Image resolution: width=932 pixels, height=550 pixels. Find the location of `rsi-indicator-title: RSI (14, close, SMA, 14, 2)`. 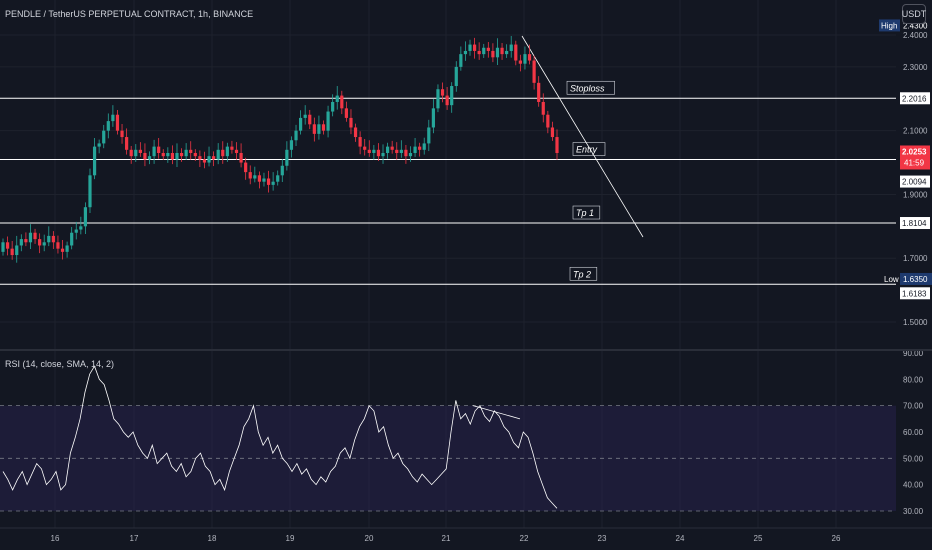

rsi-indicator-title: RSI (14, close, SMA, 14, 2) is located at coordinates (60, 364).